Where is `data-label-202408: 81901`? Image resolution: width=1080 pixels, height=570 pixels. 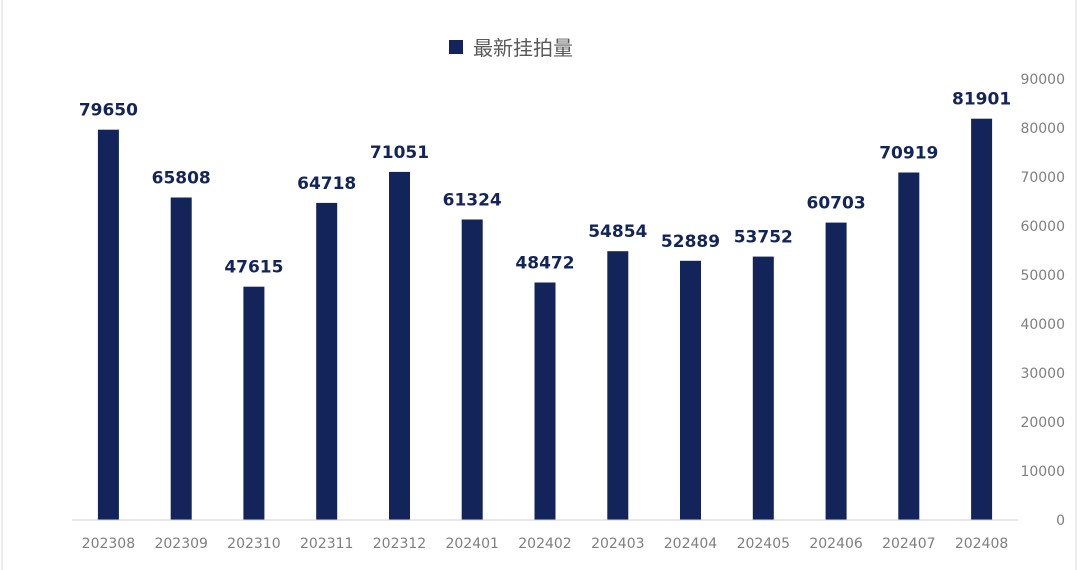 data-label-202408: 81901 is located at coordinates (981, 100).